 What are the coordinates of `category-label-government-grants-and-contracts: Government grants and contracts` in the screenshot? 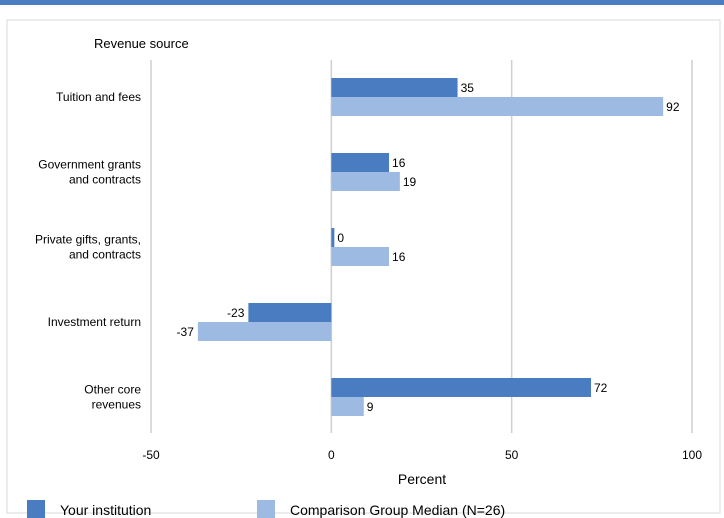 It's located at (89, 172).